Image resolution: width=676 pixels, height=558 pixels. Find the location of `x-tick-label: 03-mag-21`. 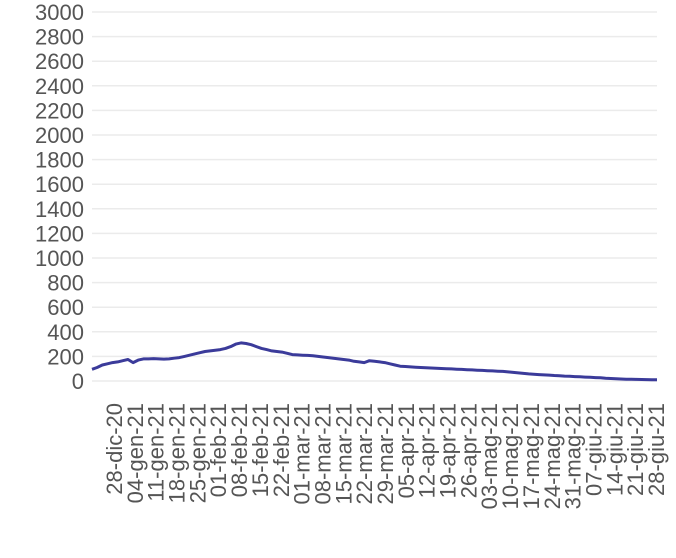

x-tick-label: 03-mag-21 is located at coordinates (489, 456).